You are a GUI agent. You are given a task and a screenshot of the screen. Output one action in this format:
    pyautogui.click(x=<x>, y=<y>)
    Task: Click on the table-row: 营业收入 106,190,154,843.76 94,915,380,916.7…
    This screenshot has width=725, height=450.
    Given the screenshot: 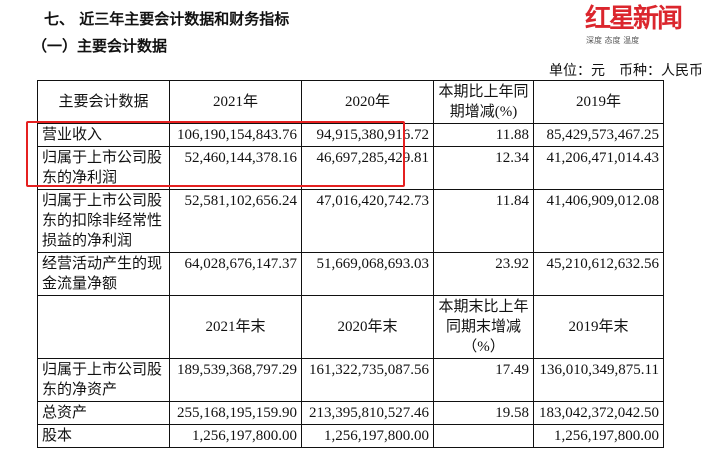 What is the action you would take?
    pyautogui.click(x=350, y=135)
    